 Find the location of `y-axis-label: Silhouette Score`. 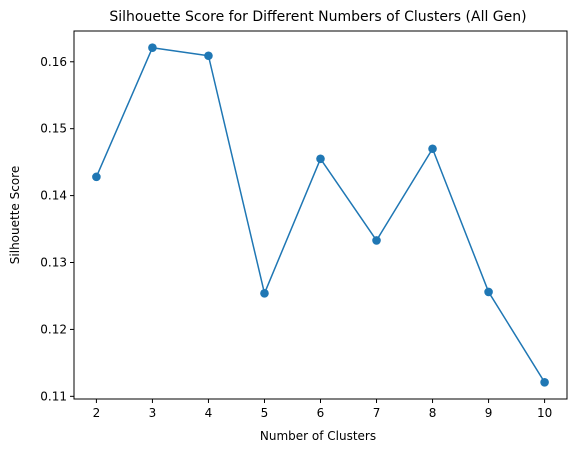

y-axis-label: Silhouette Score is located at coordinates (15, 215).